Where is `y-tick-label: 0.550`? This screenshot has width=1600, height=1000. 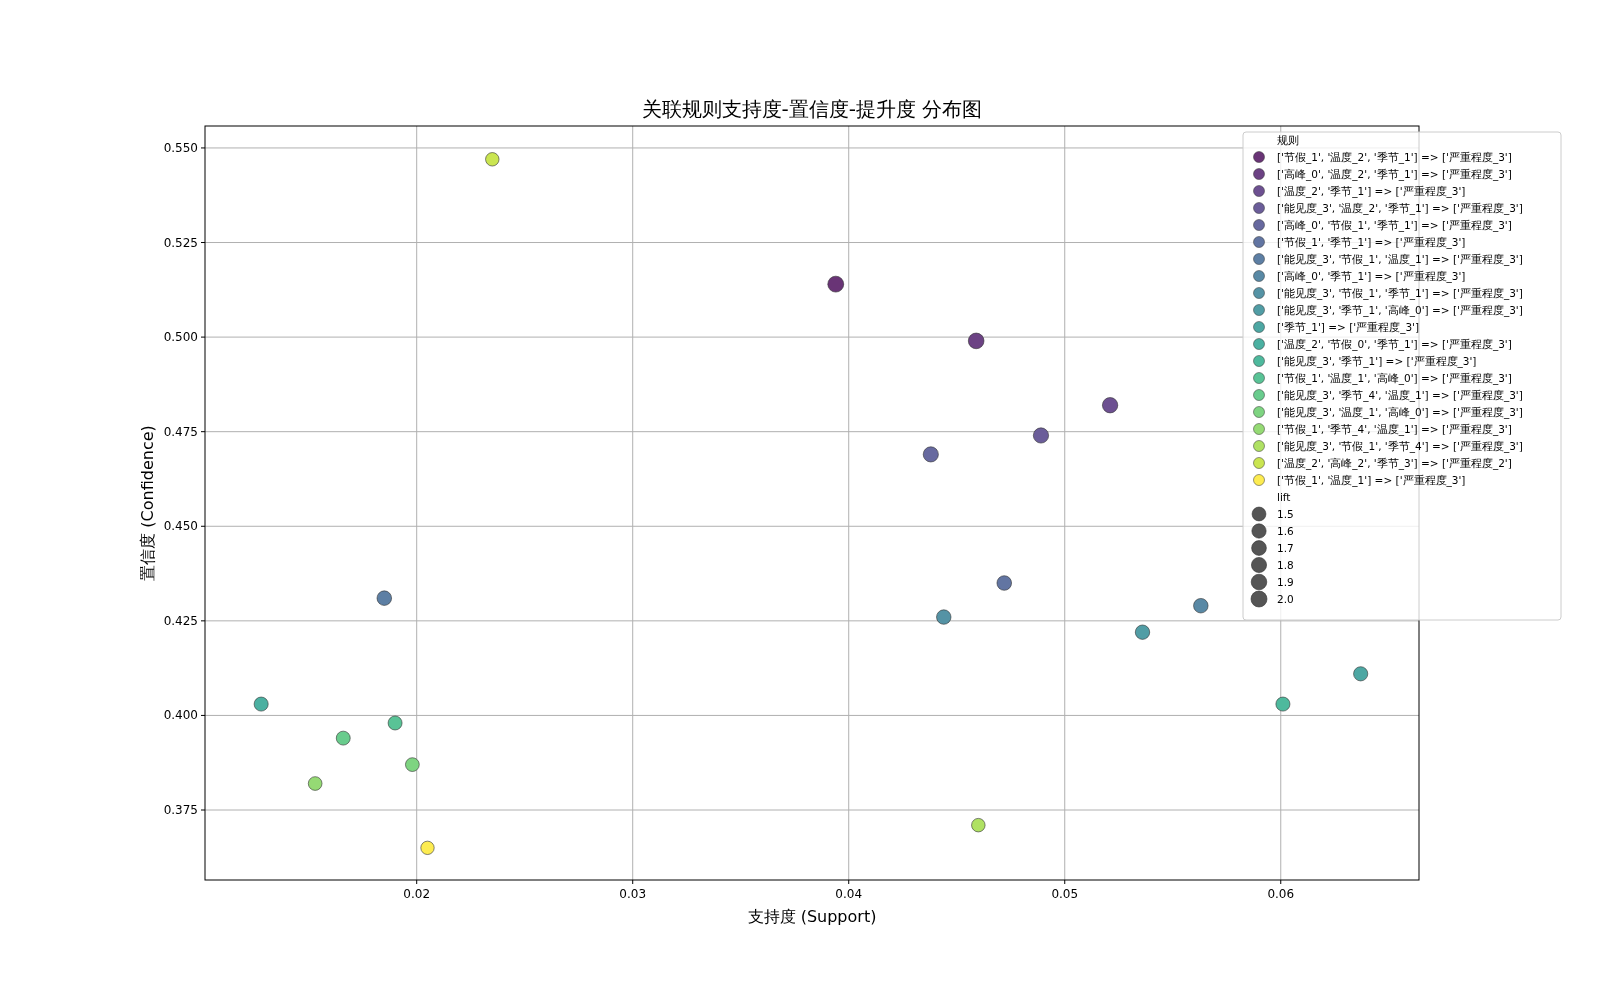 y-tick-label: 0.550 is located at coordinates (180, 147).